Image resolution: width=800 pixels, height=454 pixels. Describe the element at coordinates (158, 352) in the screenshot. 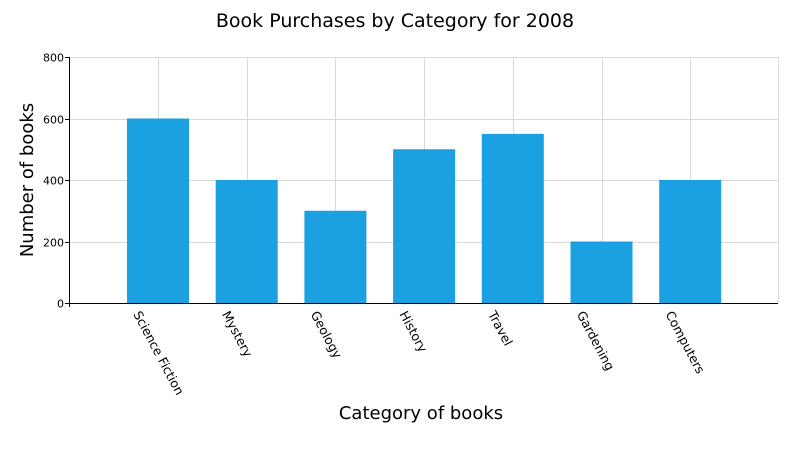

I see `x-tick-label: Science Fiction` at that location.